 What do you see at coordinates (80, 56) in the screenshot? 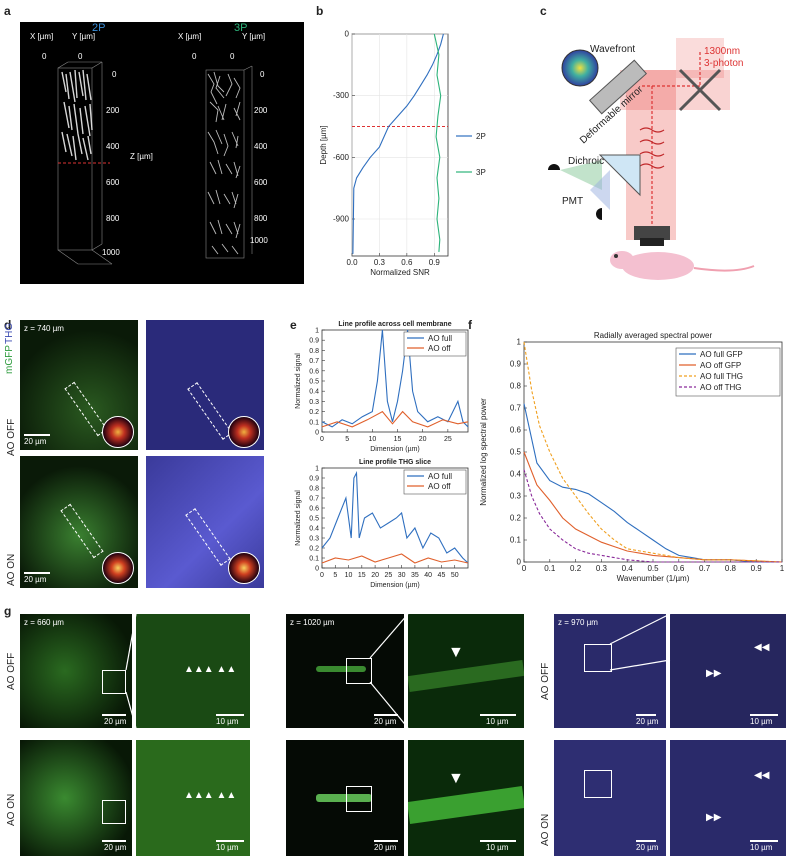
I see `y-zero-2p: 0` at bounding box center [80, 56].